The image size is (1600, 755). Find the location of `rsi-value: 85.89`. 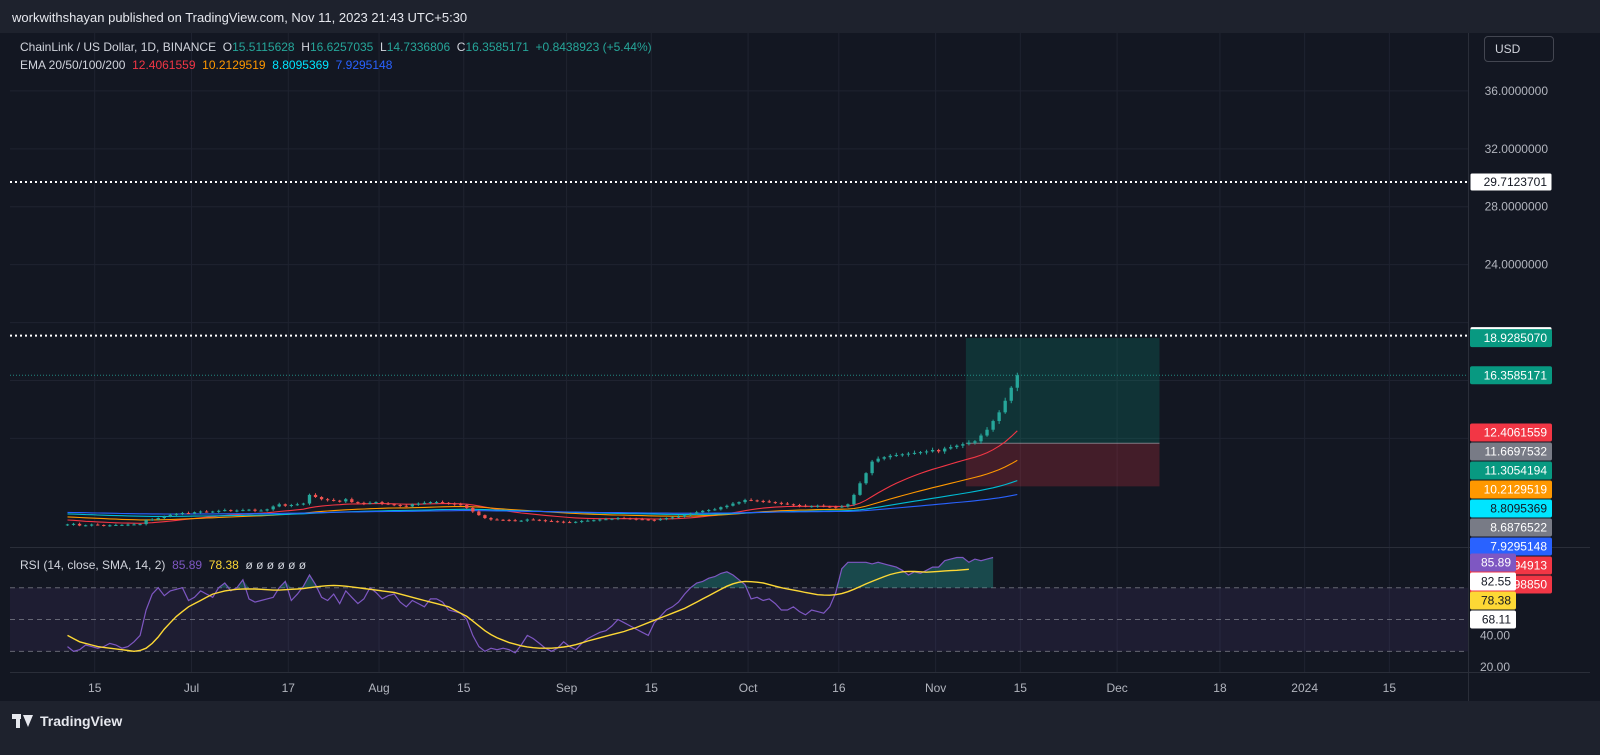

rsi-value: 85.89 is located at coordinates (187, 565).